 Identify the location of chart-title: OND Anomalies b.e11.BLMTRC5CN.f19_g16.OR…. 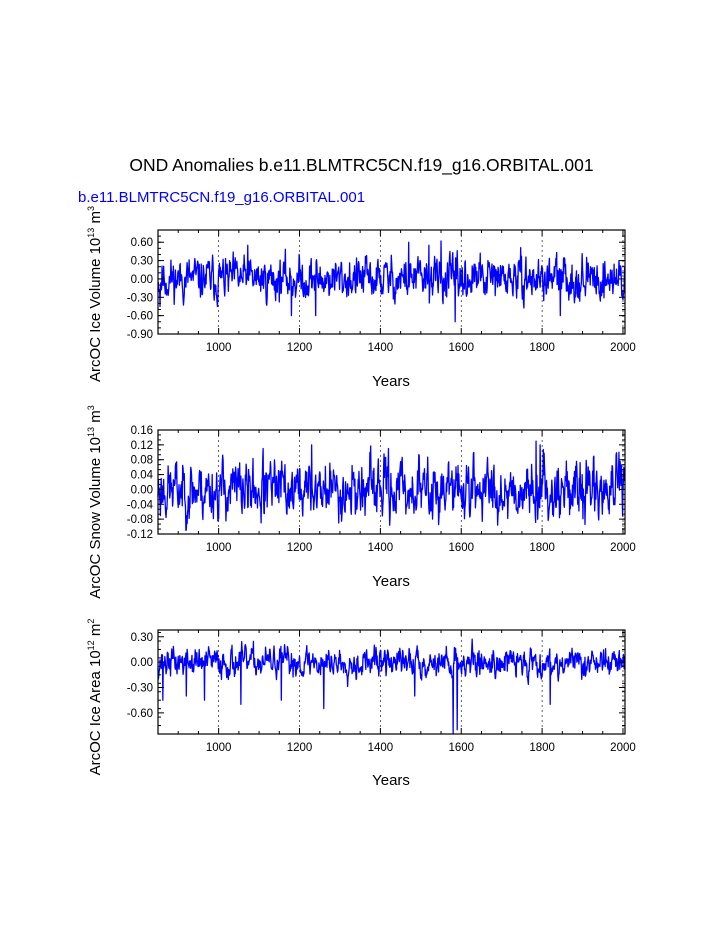
(361, 165).